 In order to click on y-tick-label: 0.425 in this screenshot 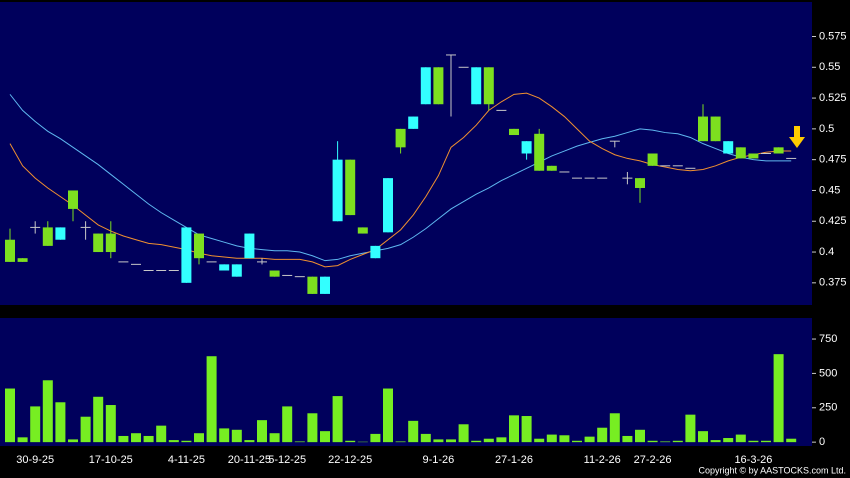, I will do `click(833, 221)`.